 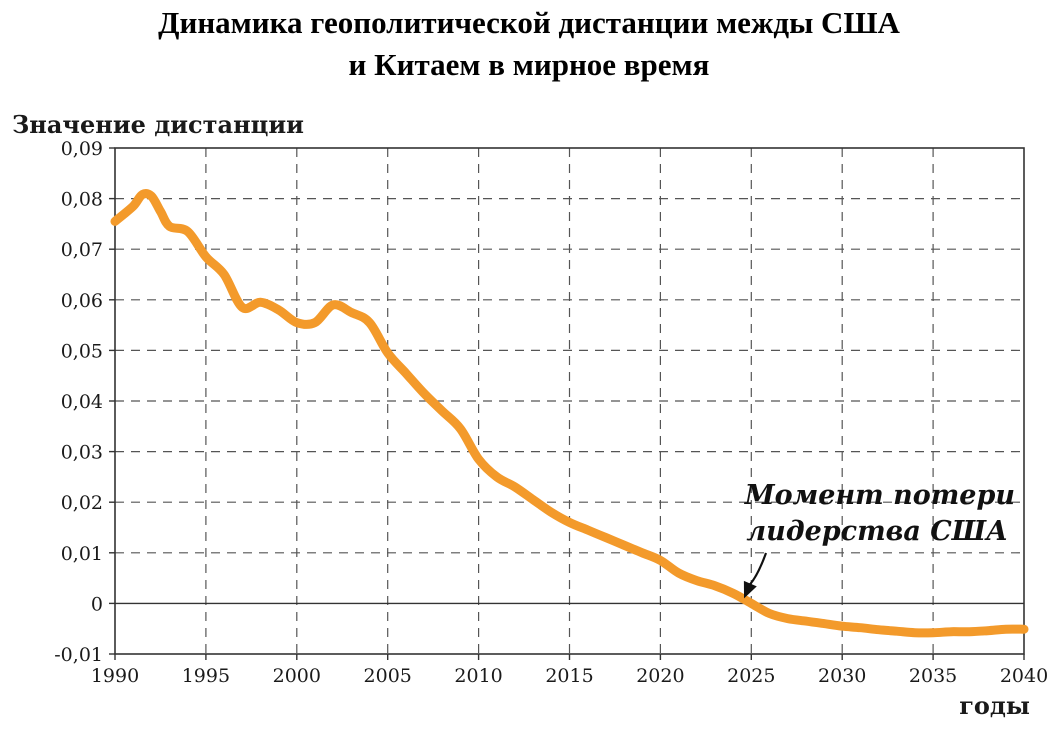 What do you see at coordinates (750, 589) in the screenshot?
I see `annotation-arrowhead` at bounding box center [750, 589].